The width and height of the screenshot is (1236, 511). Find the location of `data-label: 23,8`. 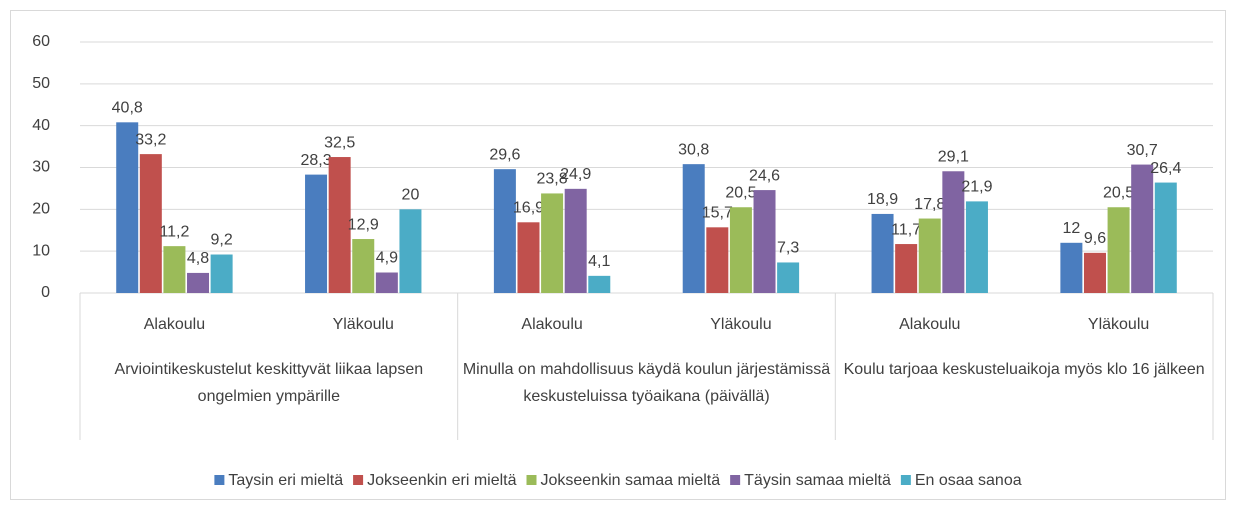

data-label: 23,8 is located at coordinates (552, 179).